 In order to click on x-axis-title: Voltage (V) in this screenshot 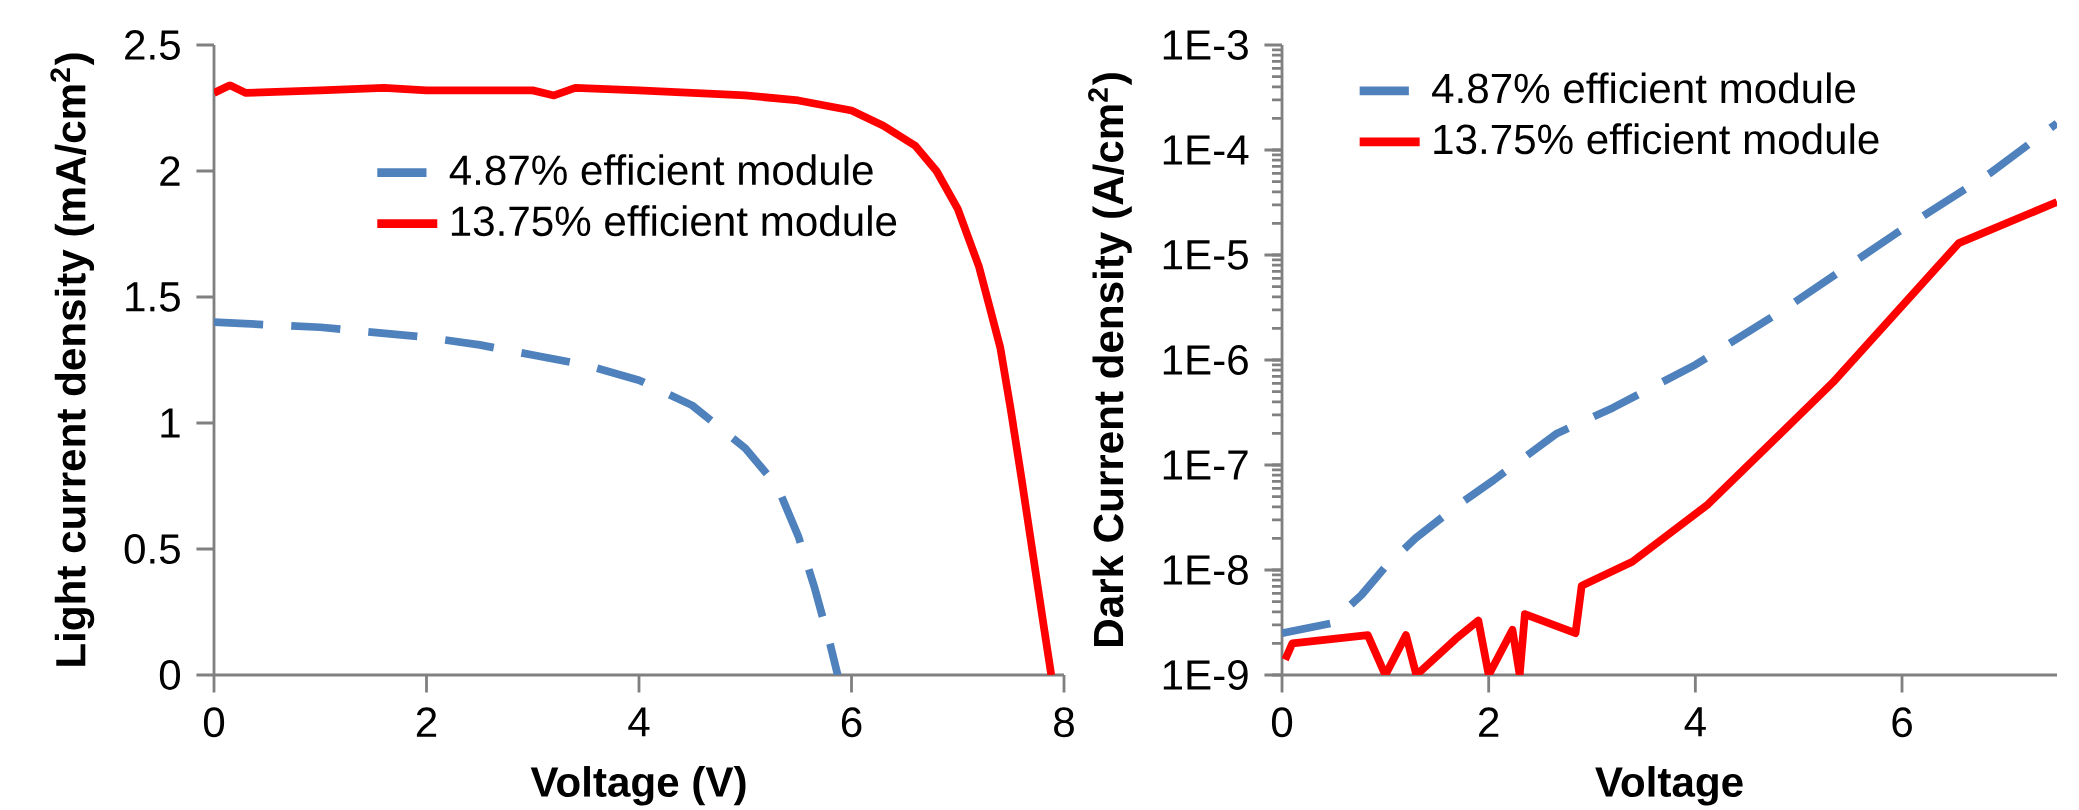, I will do `click(638, 786)`.